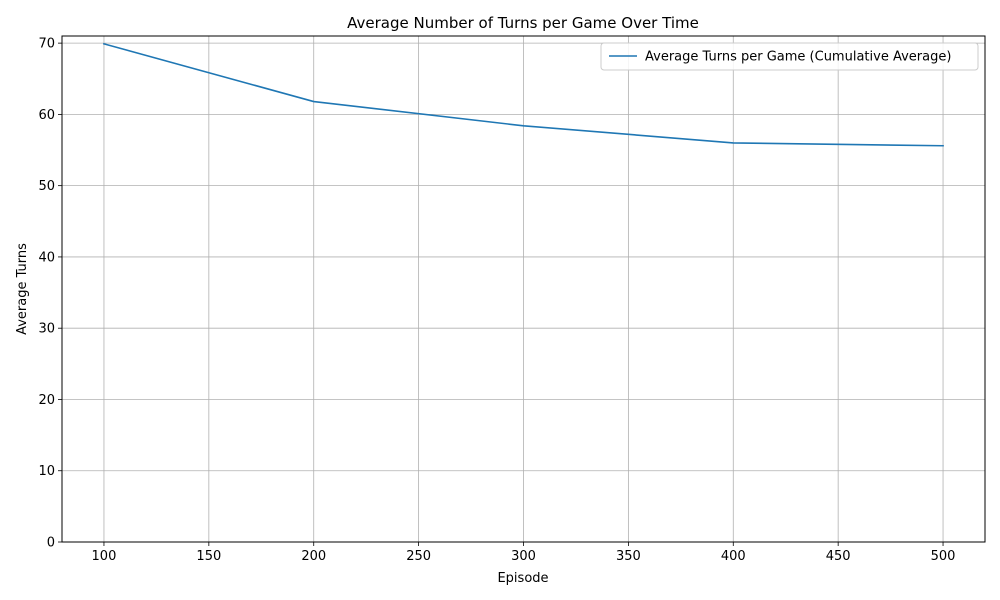 The image size is (1000, 600). What do you see at coordinates (104, 556) in the screenshot?
I see `x-tick-label: 100` at bounding box center [104, 556].